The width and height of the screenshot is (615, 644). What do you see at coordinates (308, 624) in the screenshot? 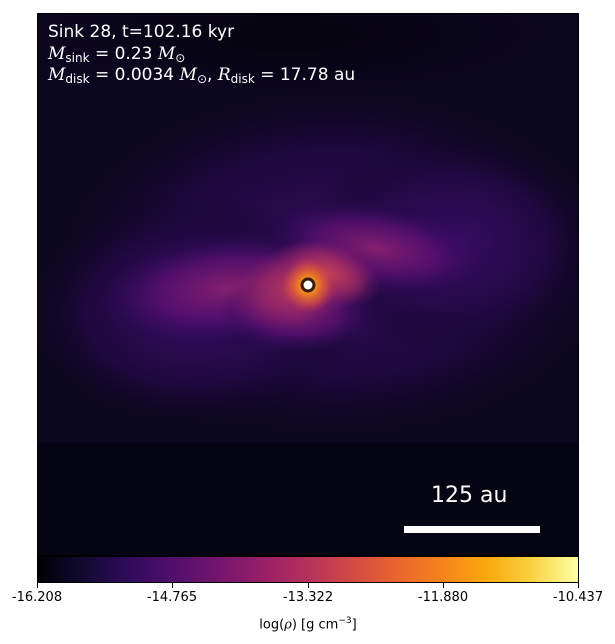
I see `colorbar-axis-label: log(ρ) [g cm−3]` at bounding box center [308, 624].